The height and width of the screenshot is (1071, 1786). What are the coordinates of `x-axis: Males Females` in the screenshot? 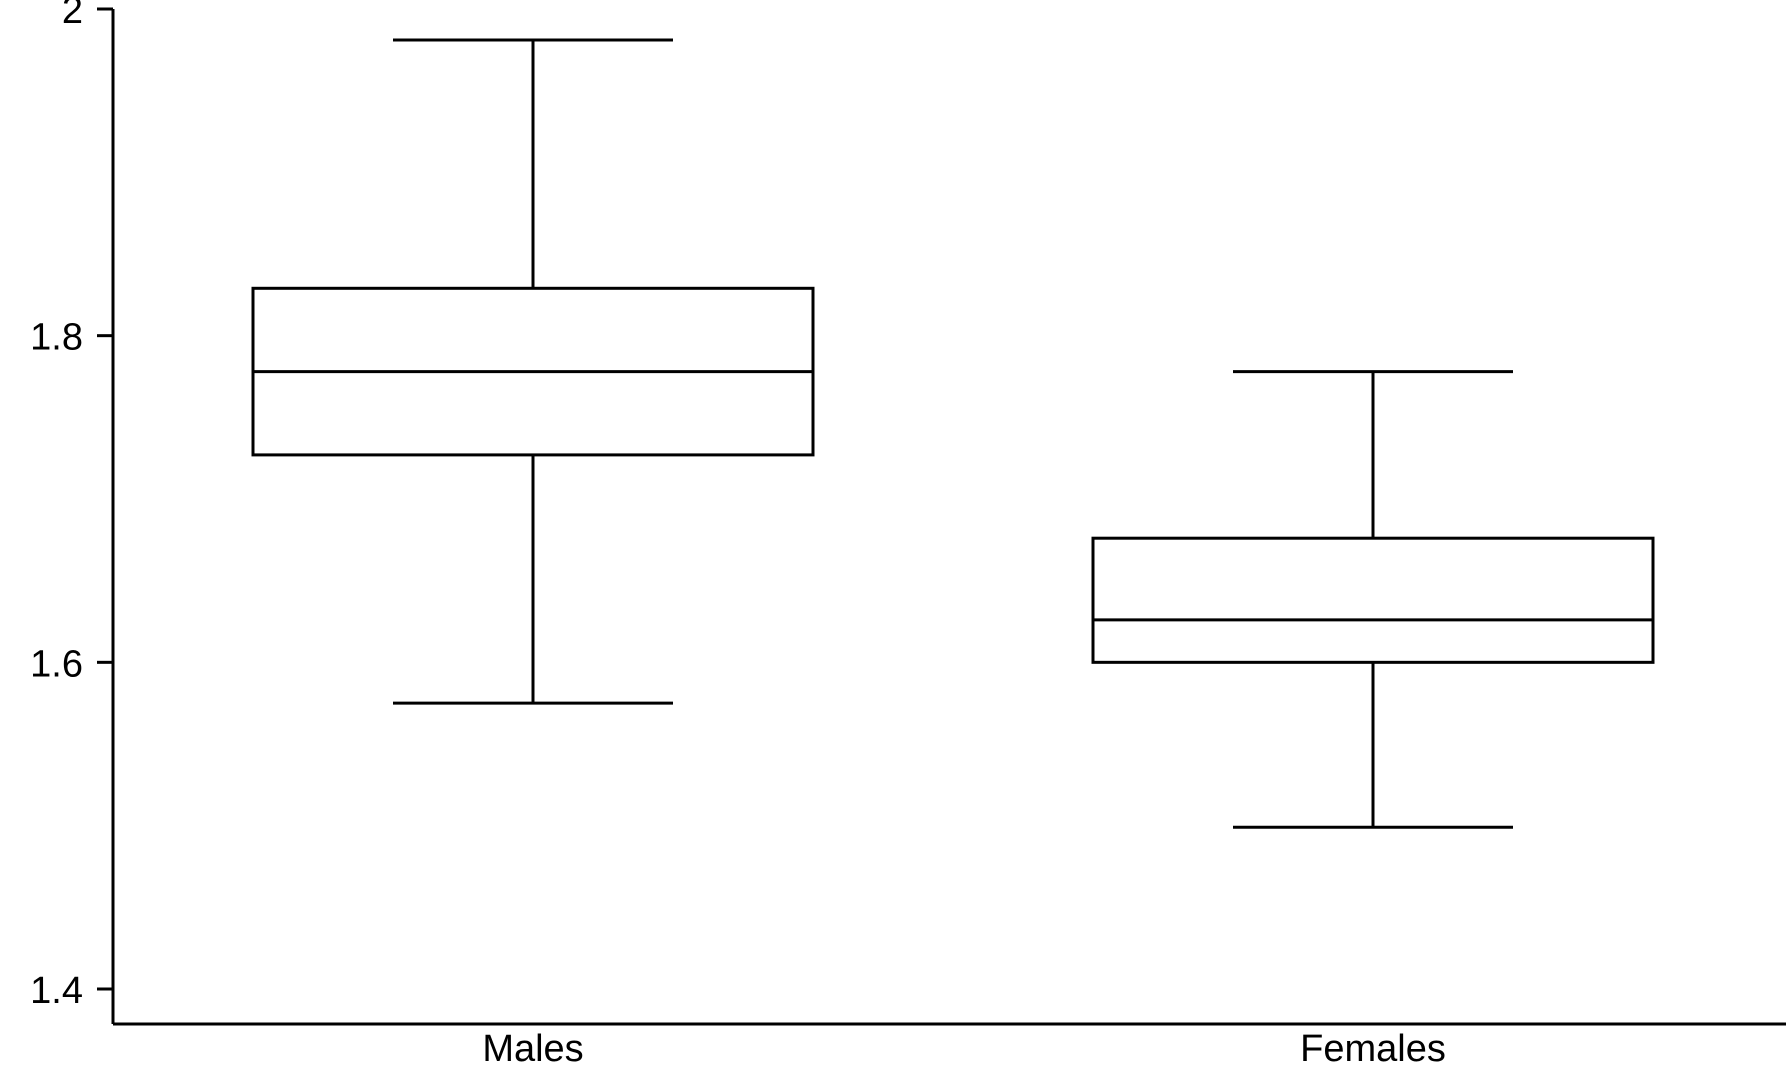 It's located at (949, 1046).